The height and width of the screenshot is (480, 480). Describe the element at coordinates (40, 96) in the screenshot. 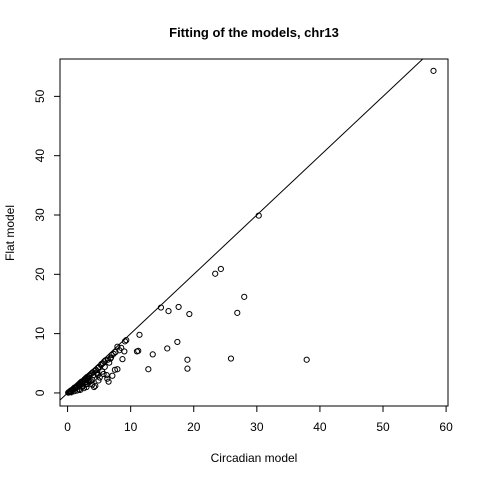

I see `y-tick-label: 50` at that location.